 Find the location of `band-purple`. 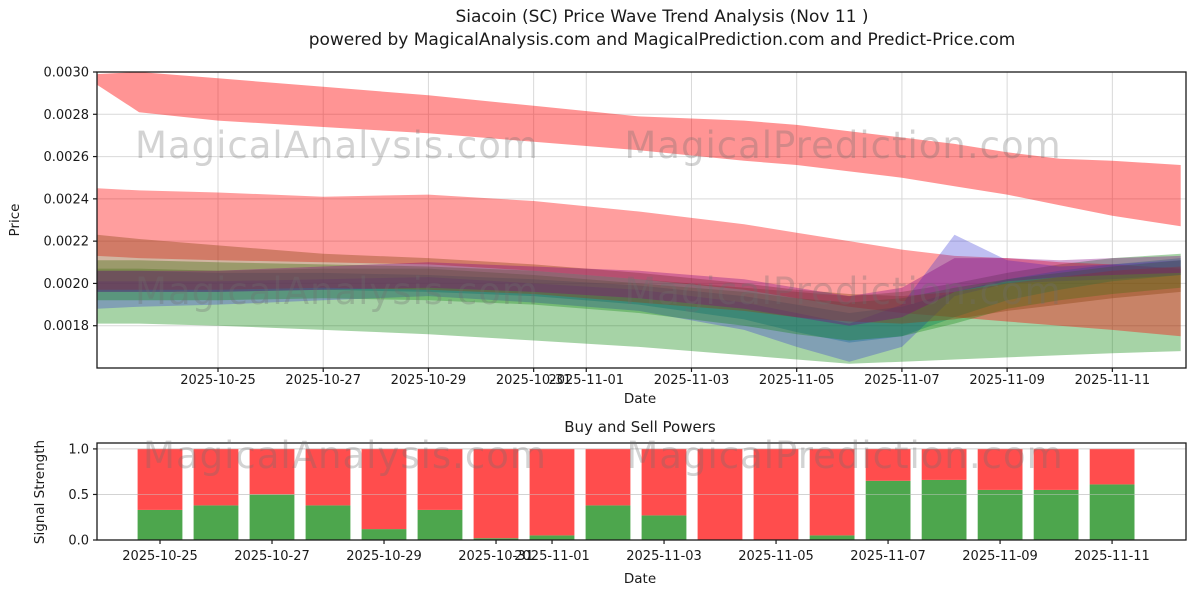

band-purple is located at coordinates (639, 290).